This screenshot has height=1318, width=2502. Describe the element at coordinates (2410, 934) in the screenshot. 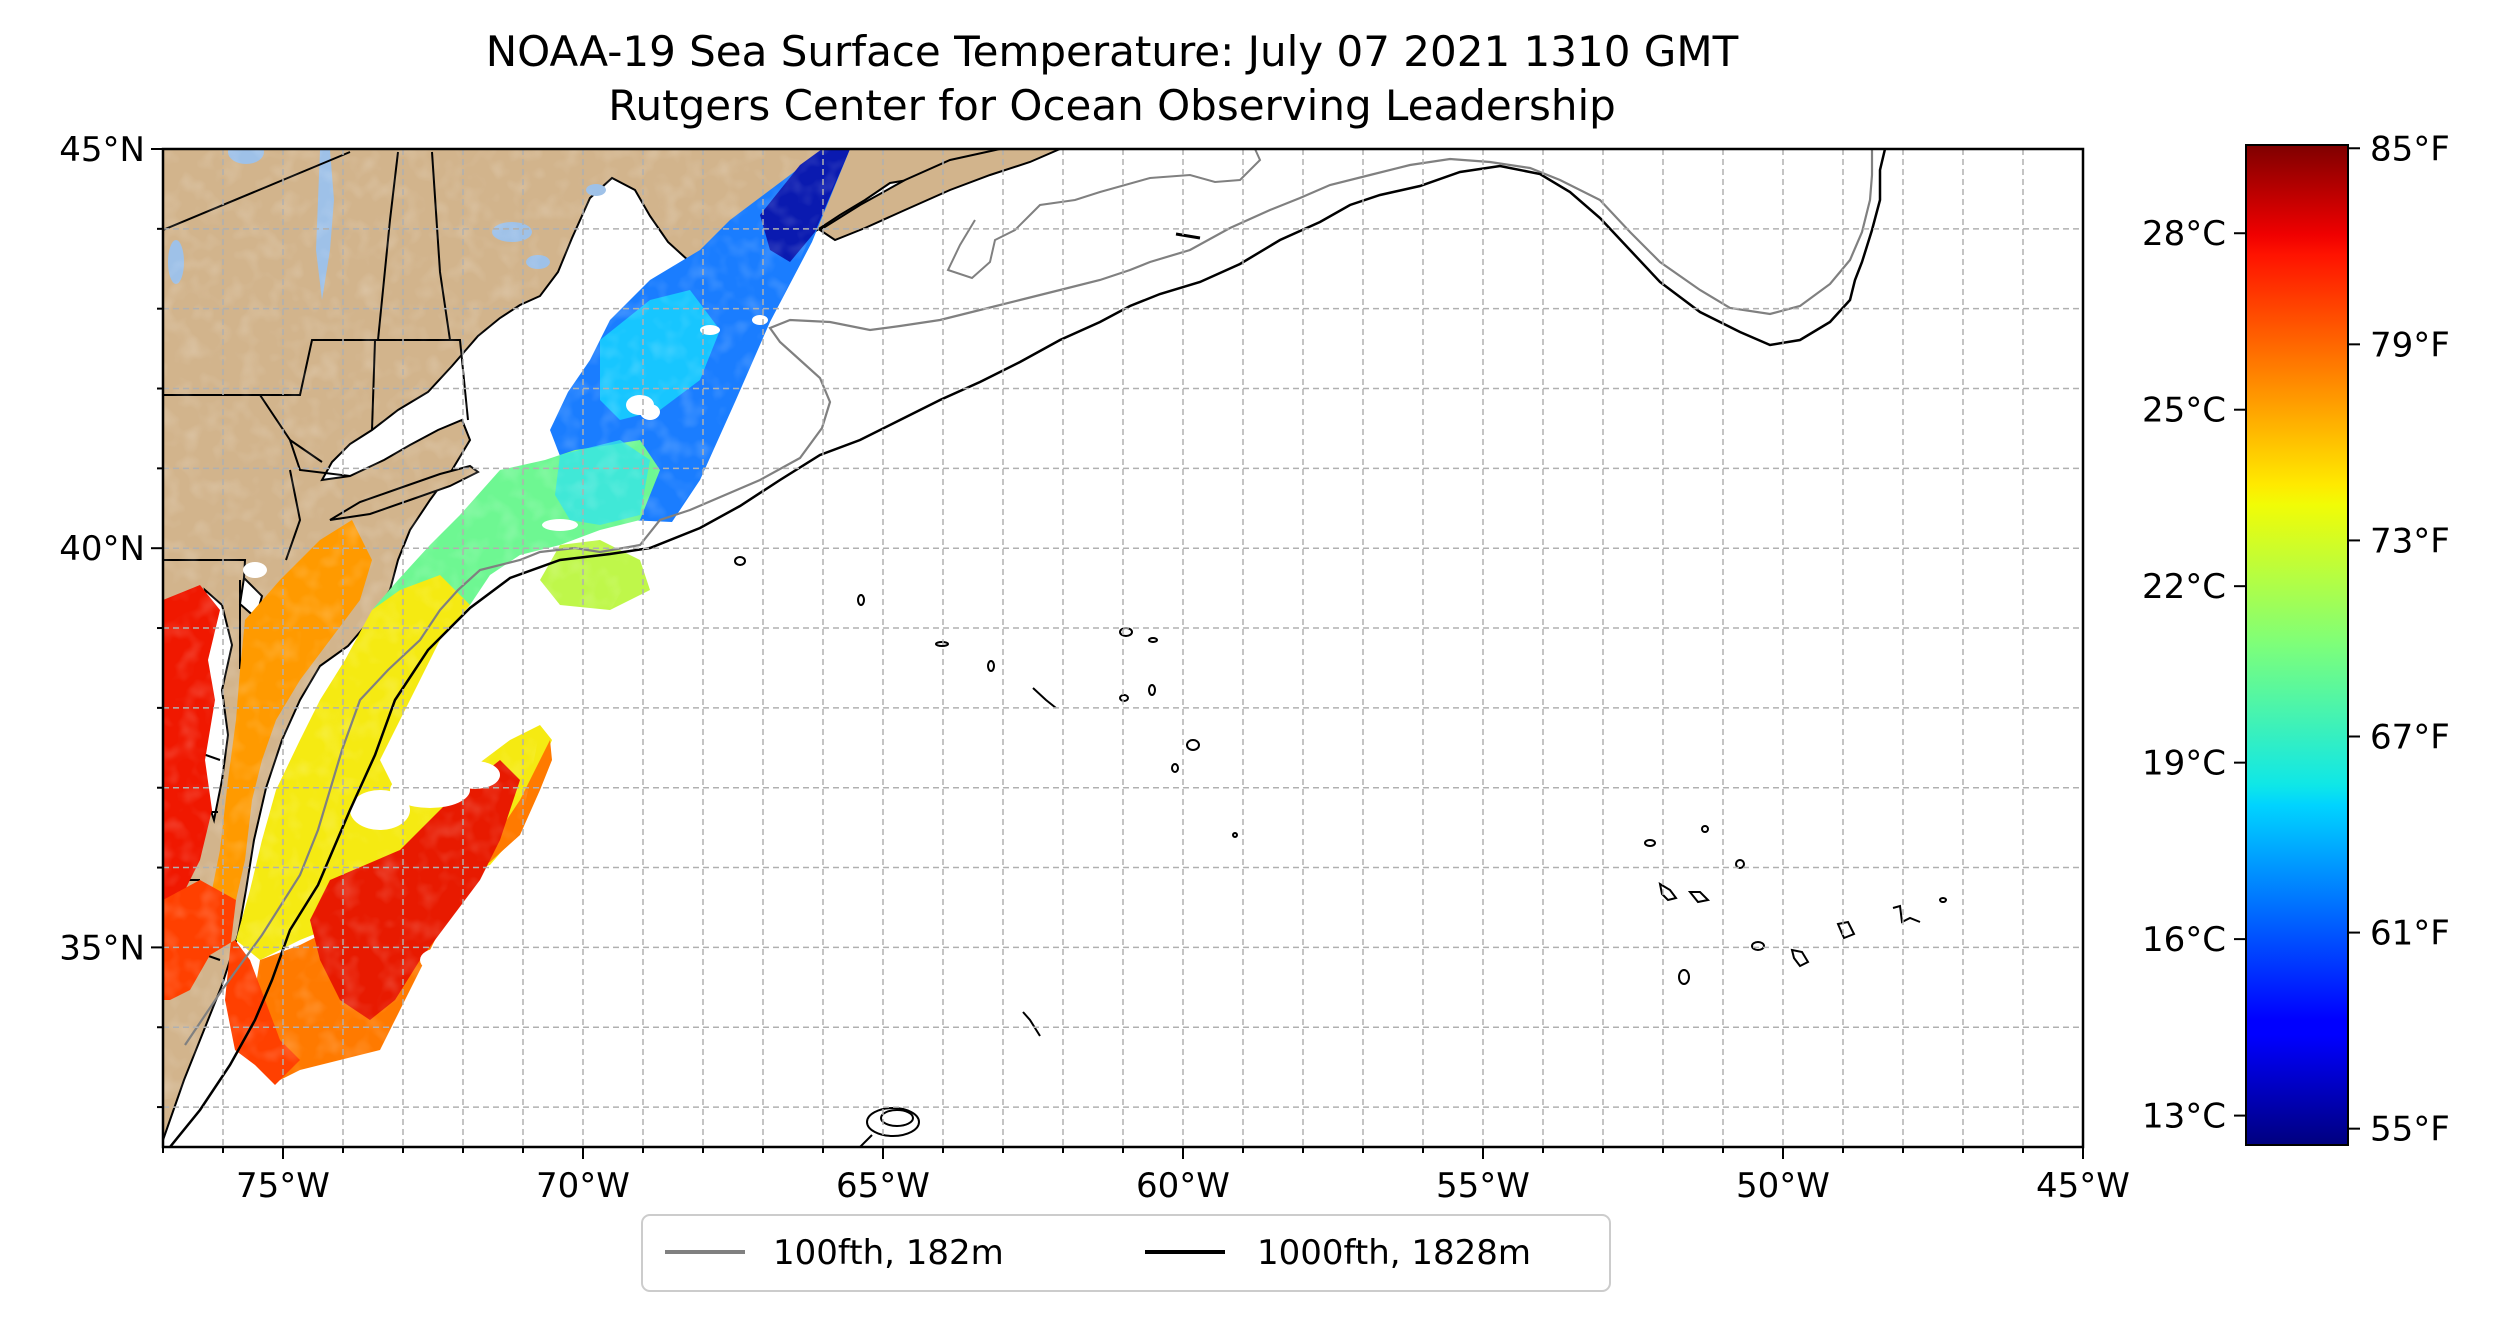

I see `colorbar-fahrenheit-label: 61°F` at that location.